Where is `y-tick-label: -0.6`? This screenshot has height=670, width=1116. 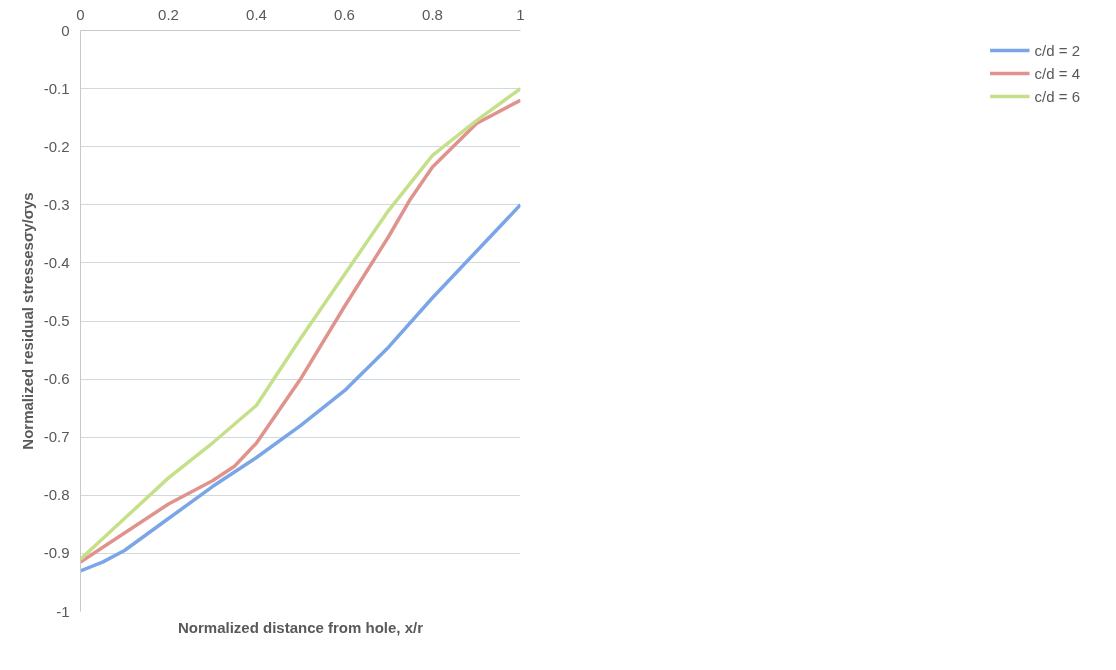 y-tick-label: -0.6 is located at coordinates (56, 379).